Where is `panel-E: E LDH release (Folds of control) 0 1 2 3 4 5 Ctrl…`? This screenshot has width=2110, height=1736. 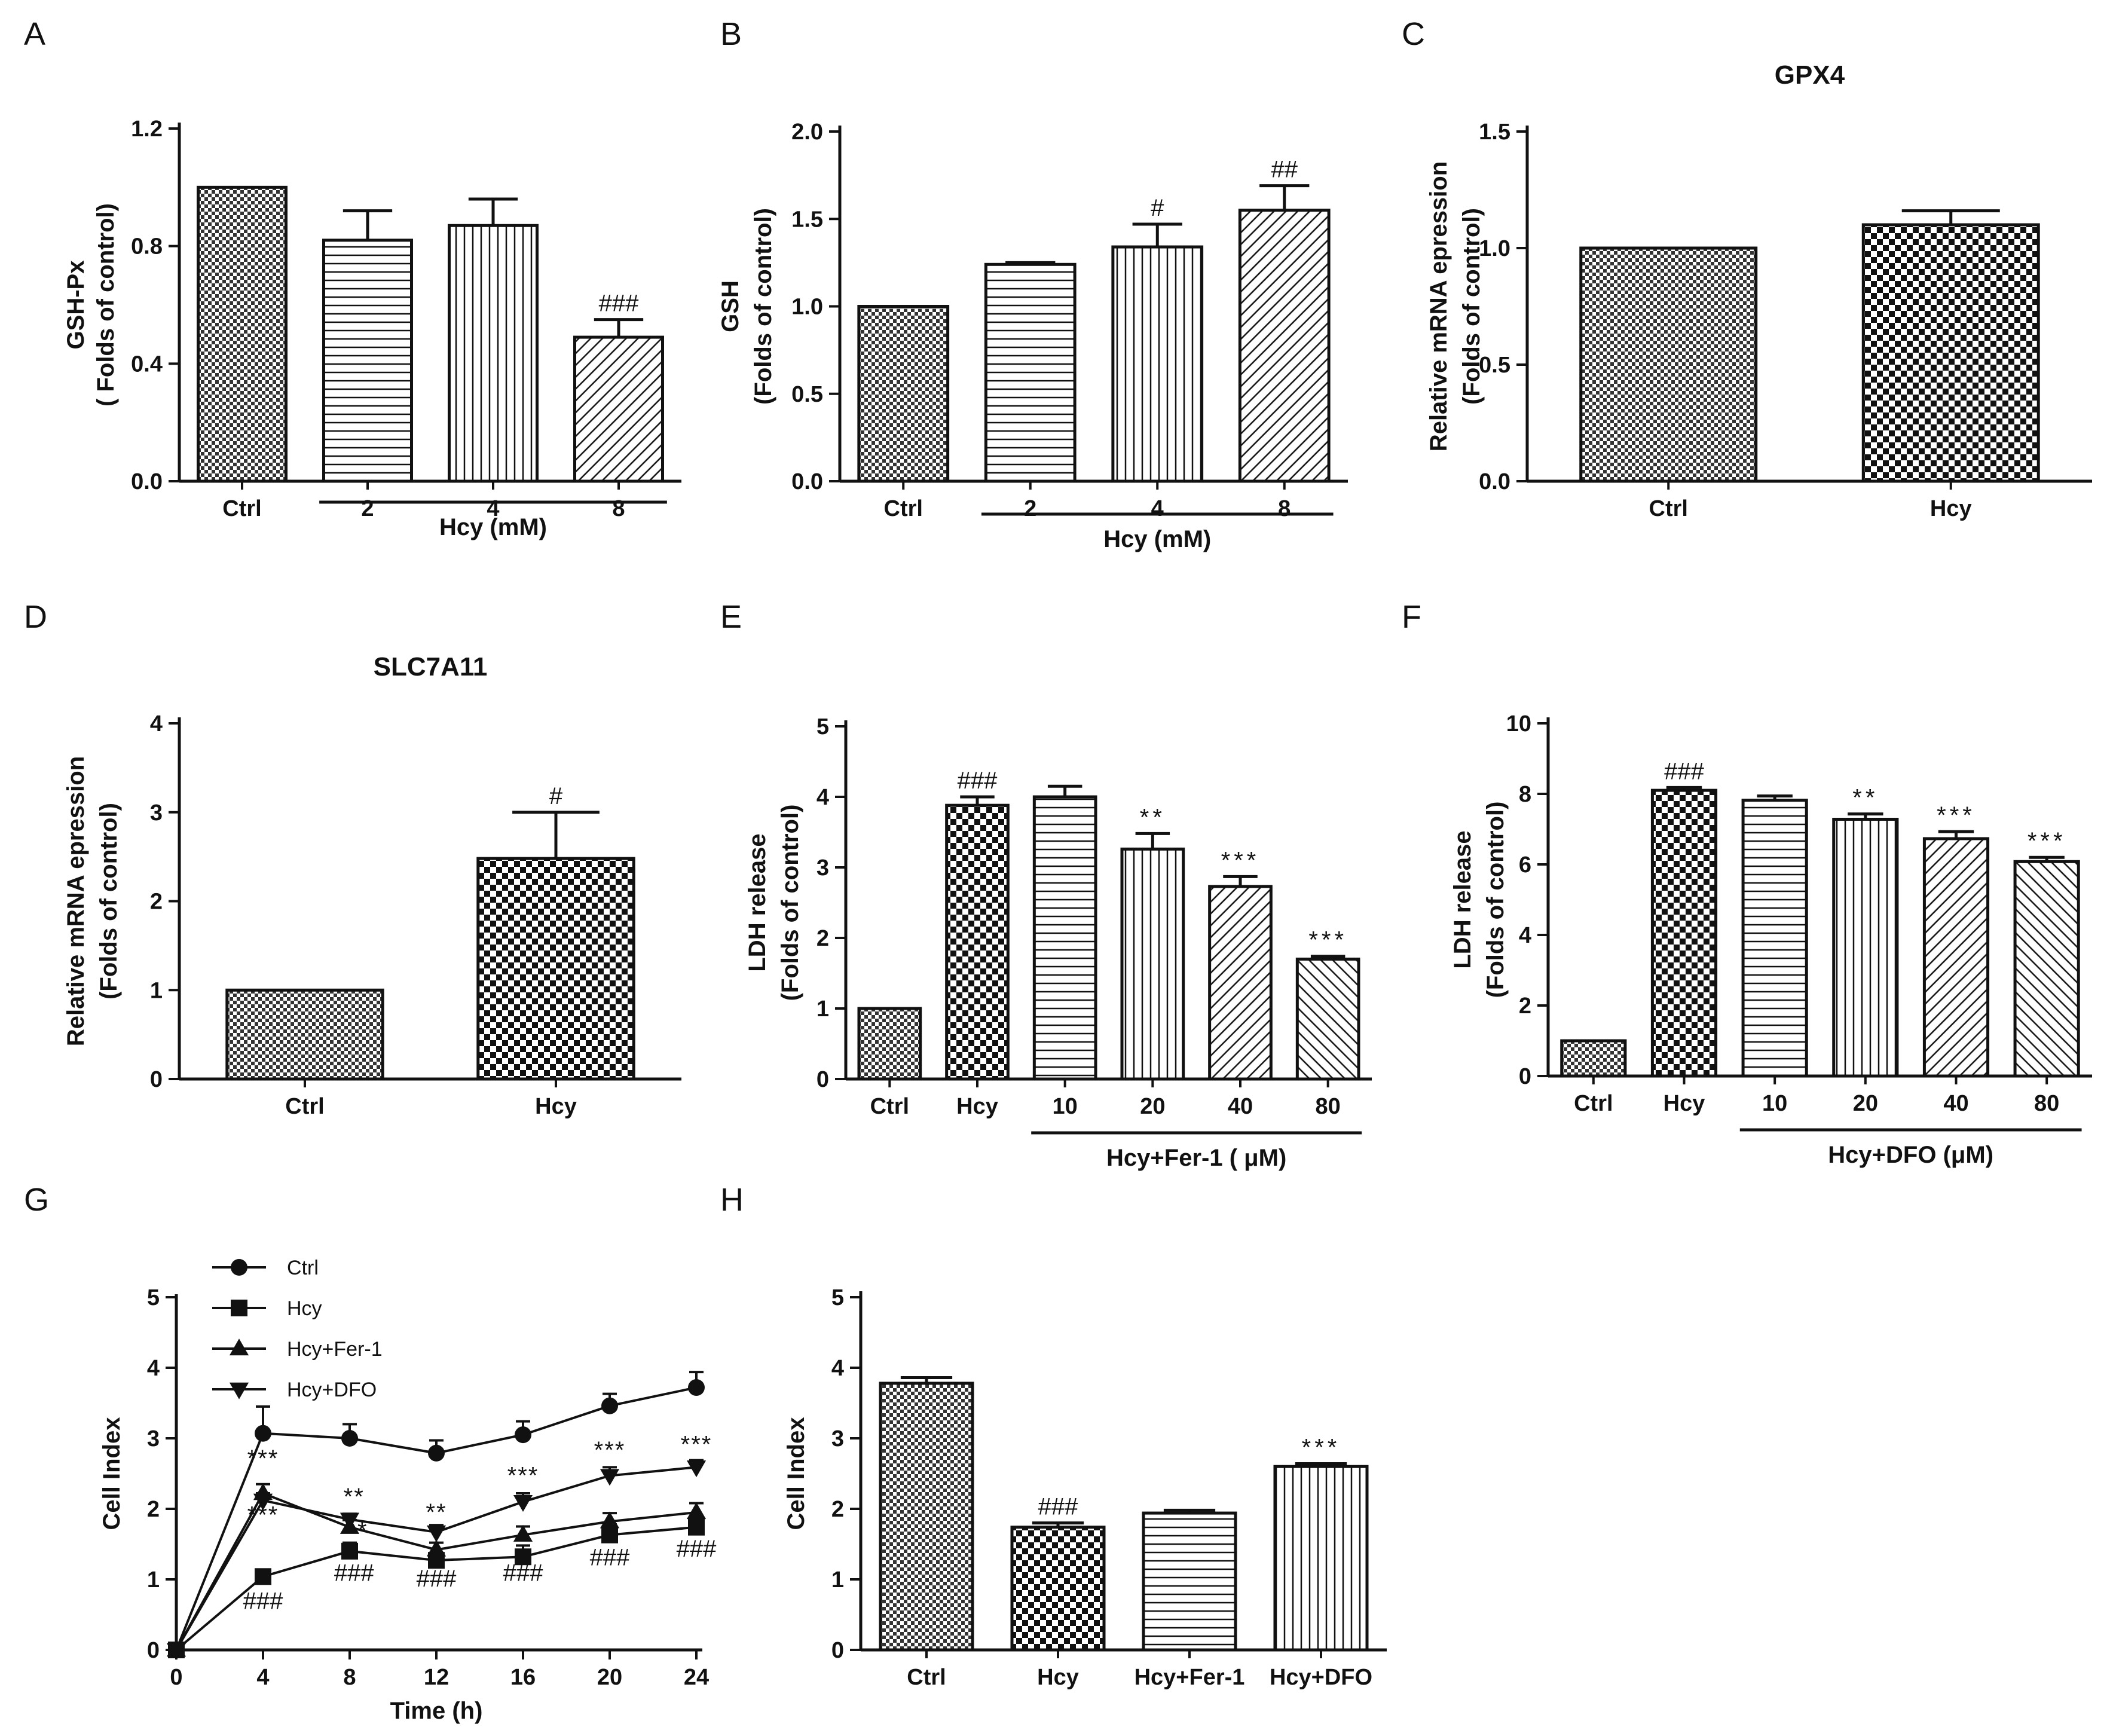 panel-E: E LDH release (Folds of control) 0 1 2 3 4 5 Ctrl… is located at coordinates (1046, 885).